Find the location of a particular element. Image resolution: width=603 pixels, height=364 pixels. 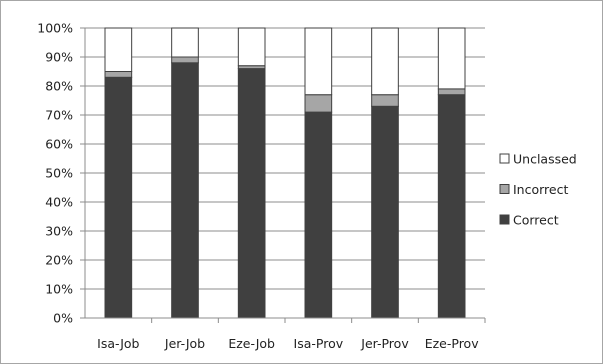

y-tick-label: 90% is located at coordinates (59, 57).